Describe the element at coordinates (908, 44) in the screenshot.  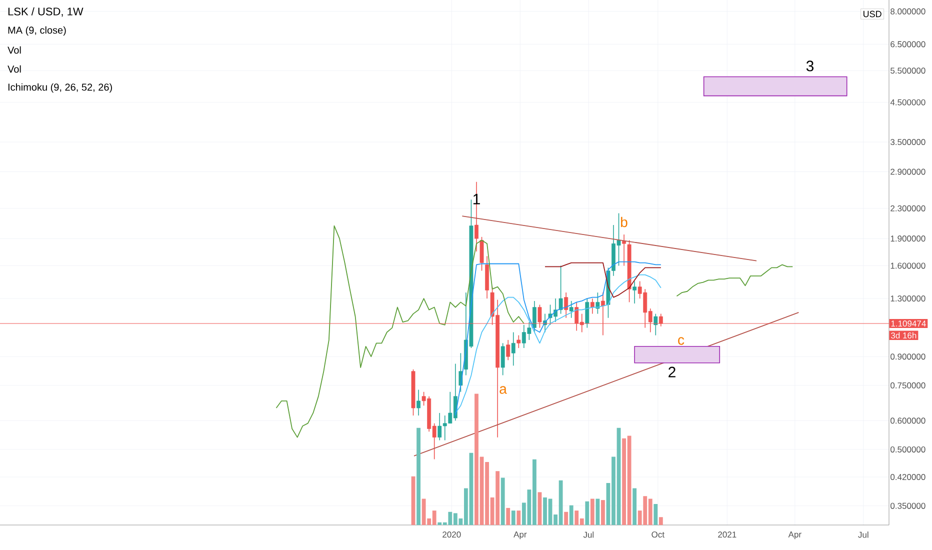
I see `y-tick-label: 6.500000` at that location.